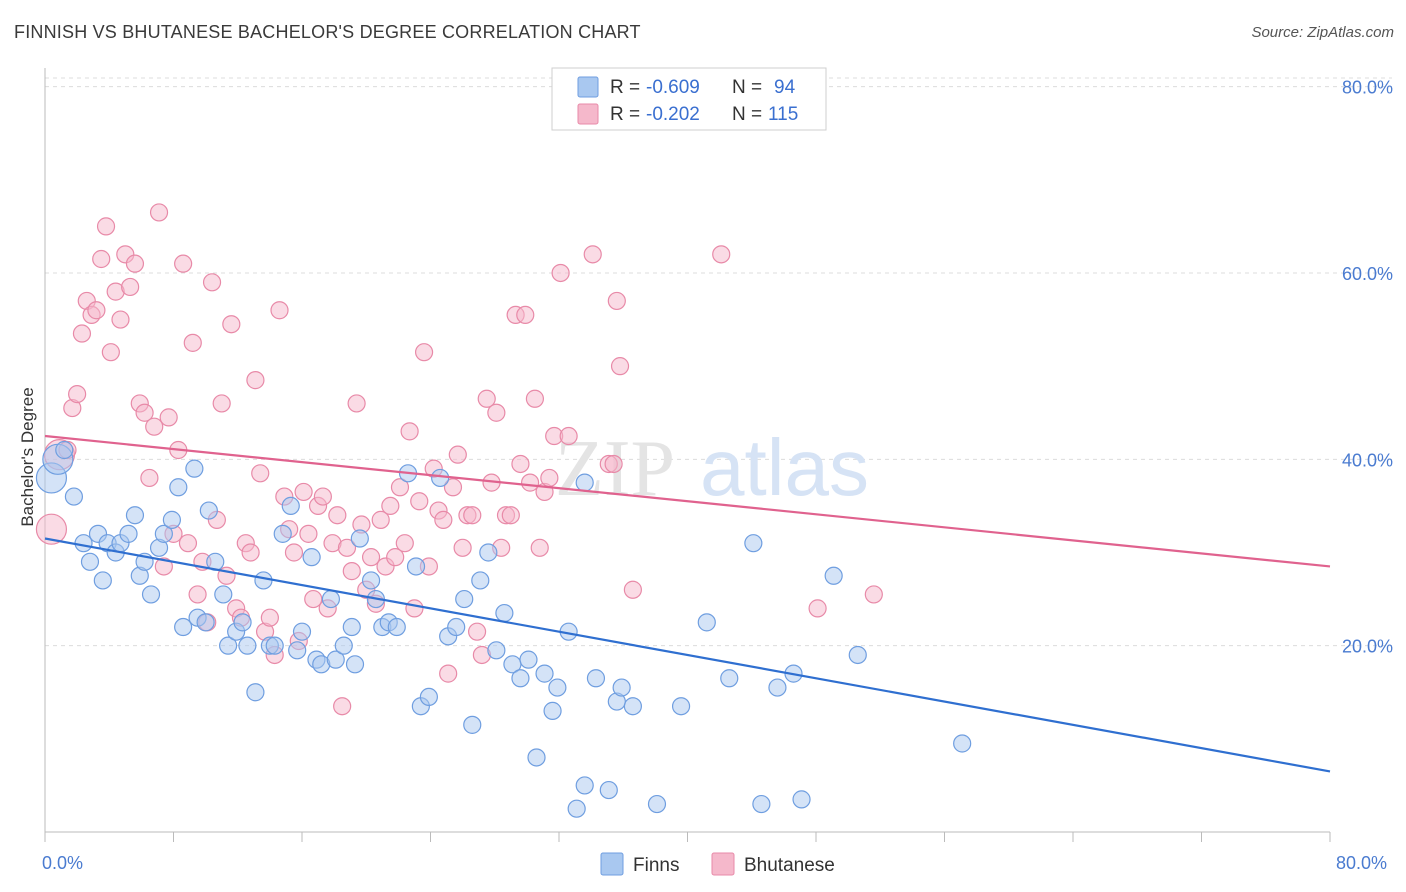 Image resolution: width=1406 pixels, height=892 pixels. I want to click on legend-finns-n-value: 94, so click(785, 87).